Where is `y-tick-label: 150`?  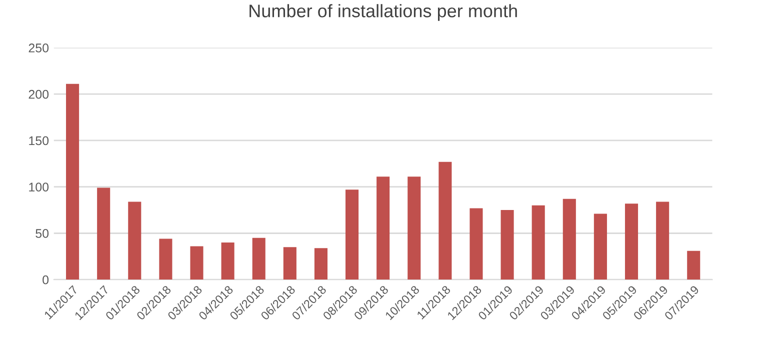
y-tick-label: 150 is located at coordinates (39, 141).